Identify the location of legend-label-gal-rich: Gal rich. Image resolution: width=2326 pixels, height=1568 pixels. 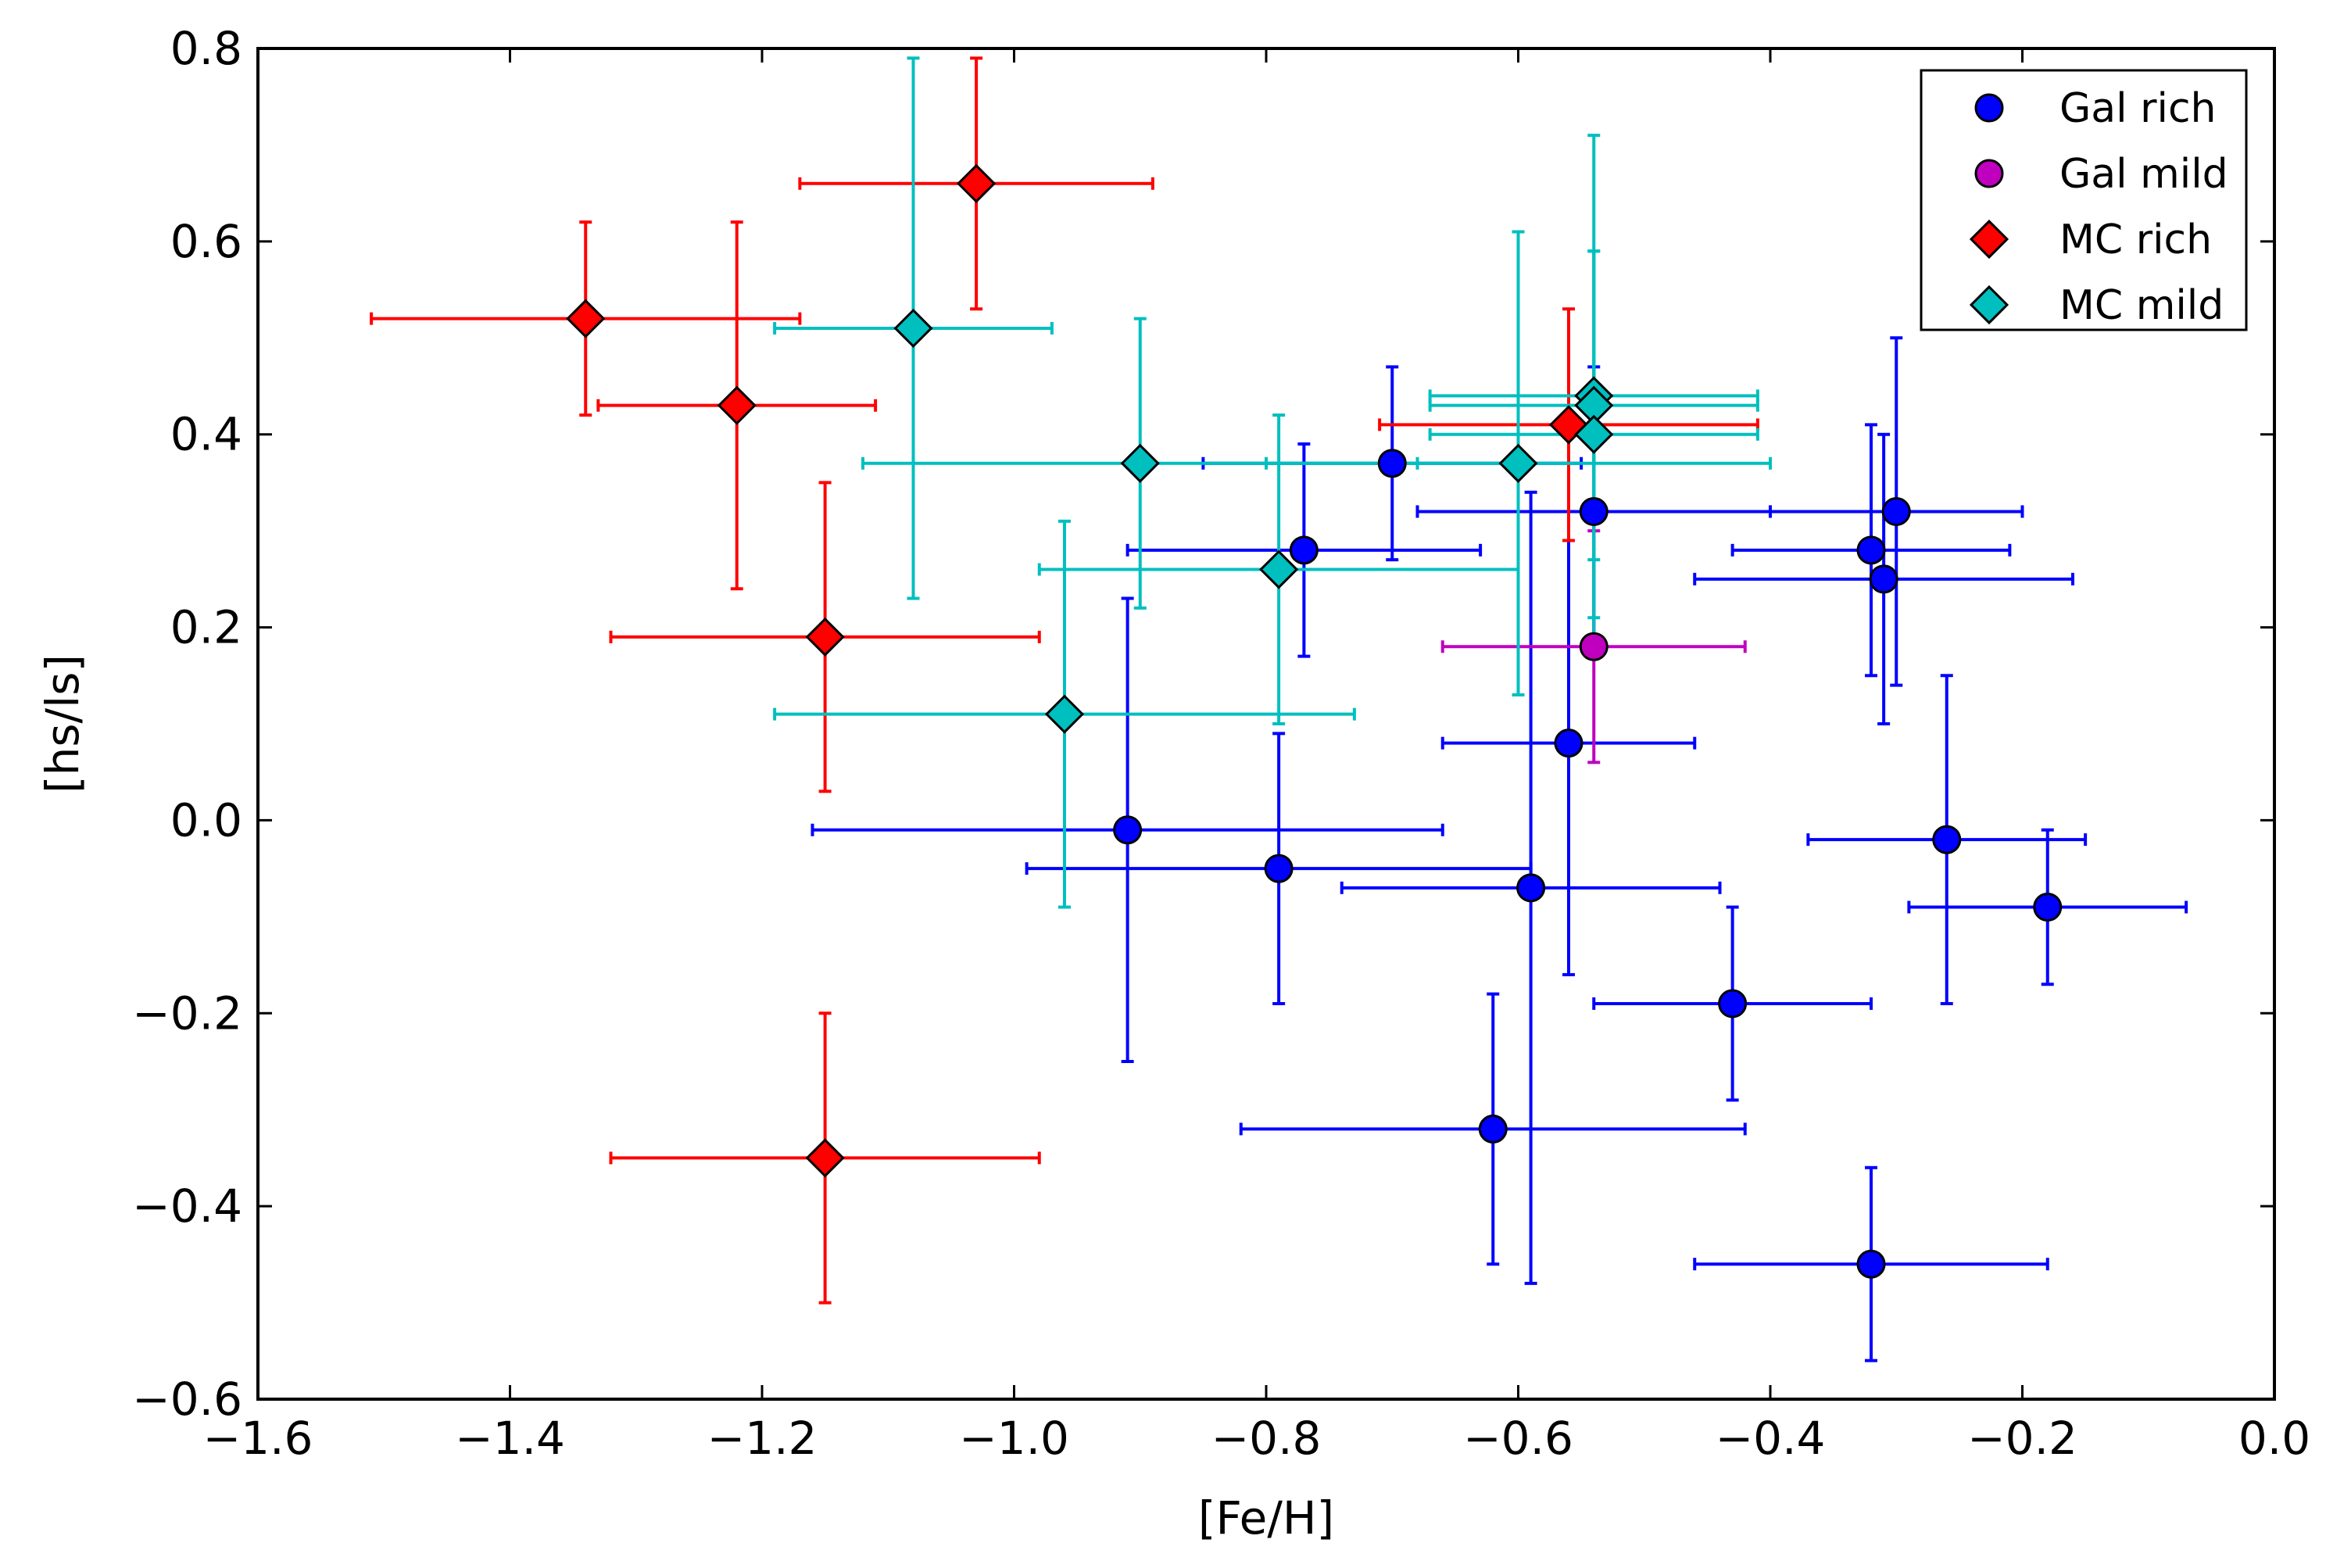
(2138, 109).